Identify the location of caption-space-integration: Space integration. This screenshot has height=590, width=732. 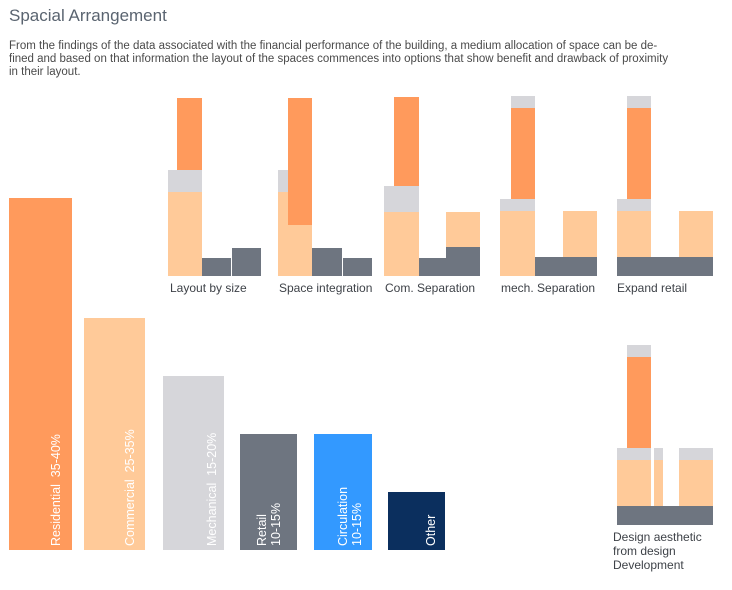
(326, 288).